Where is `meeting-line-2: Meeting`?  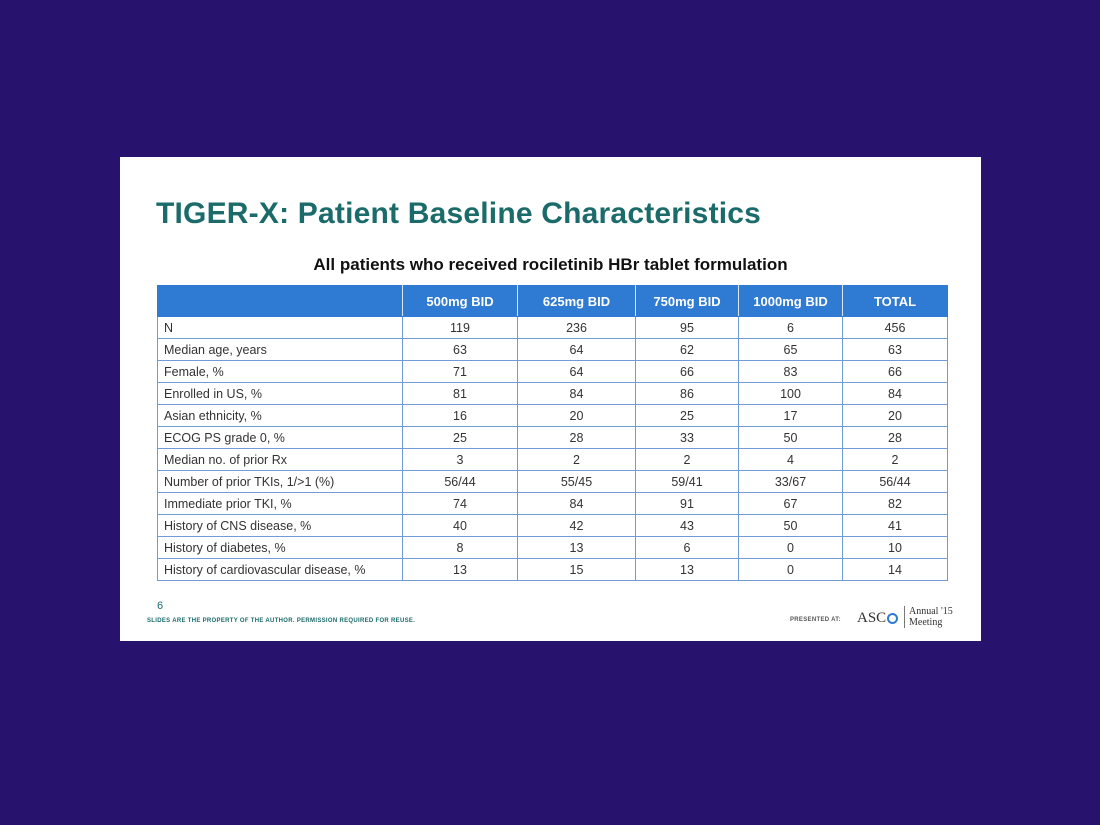
meeting-line-2: Meeting is located at coordinates (926, 622).